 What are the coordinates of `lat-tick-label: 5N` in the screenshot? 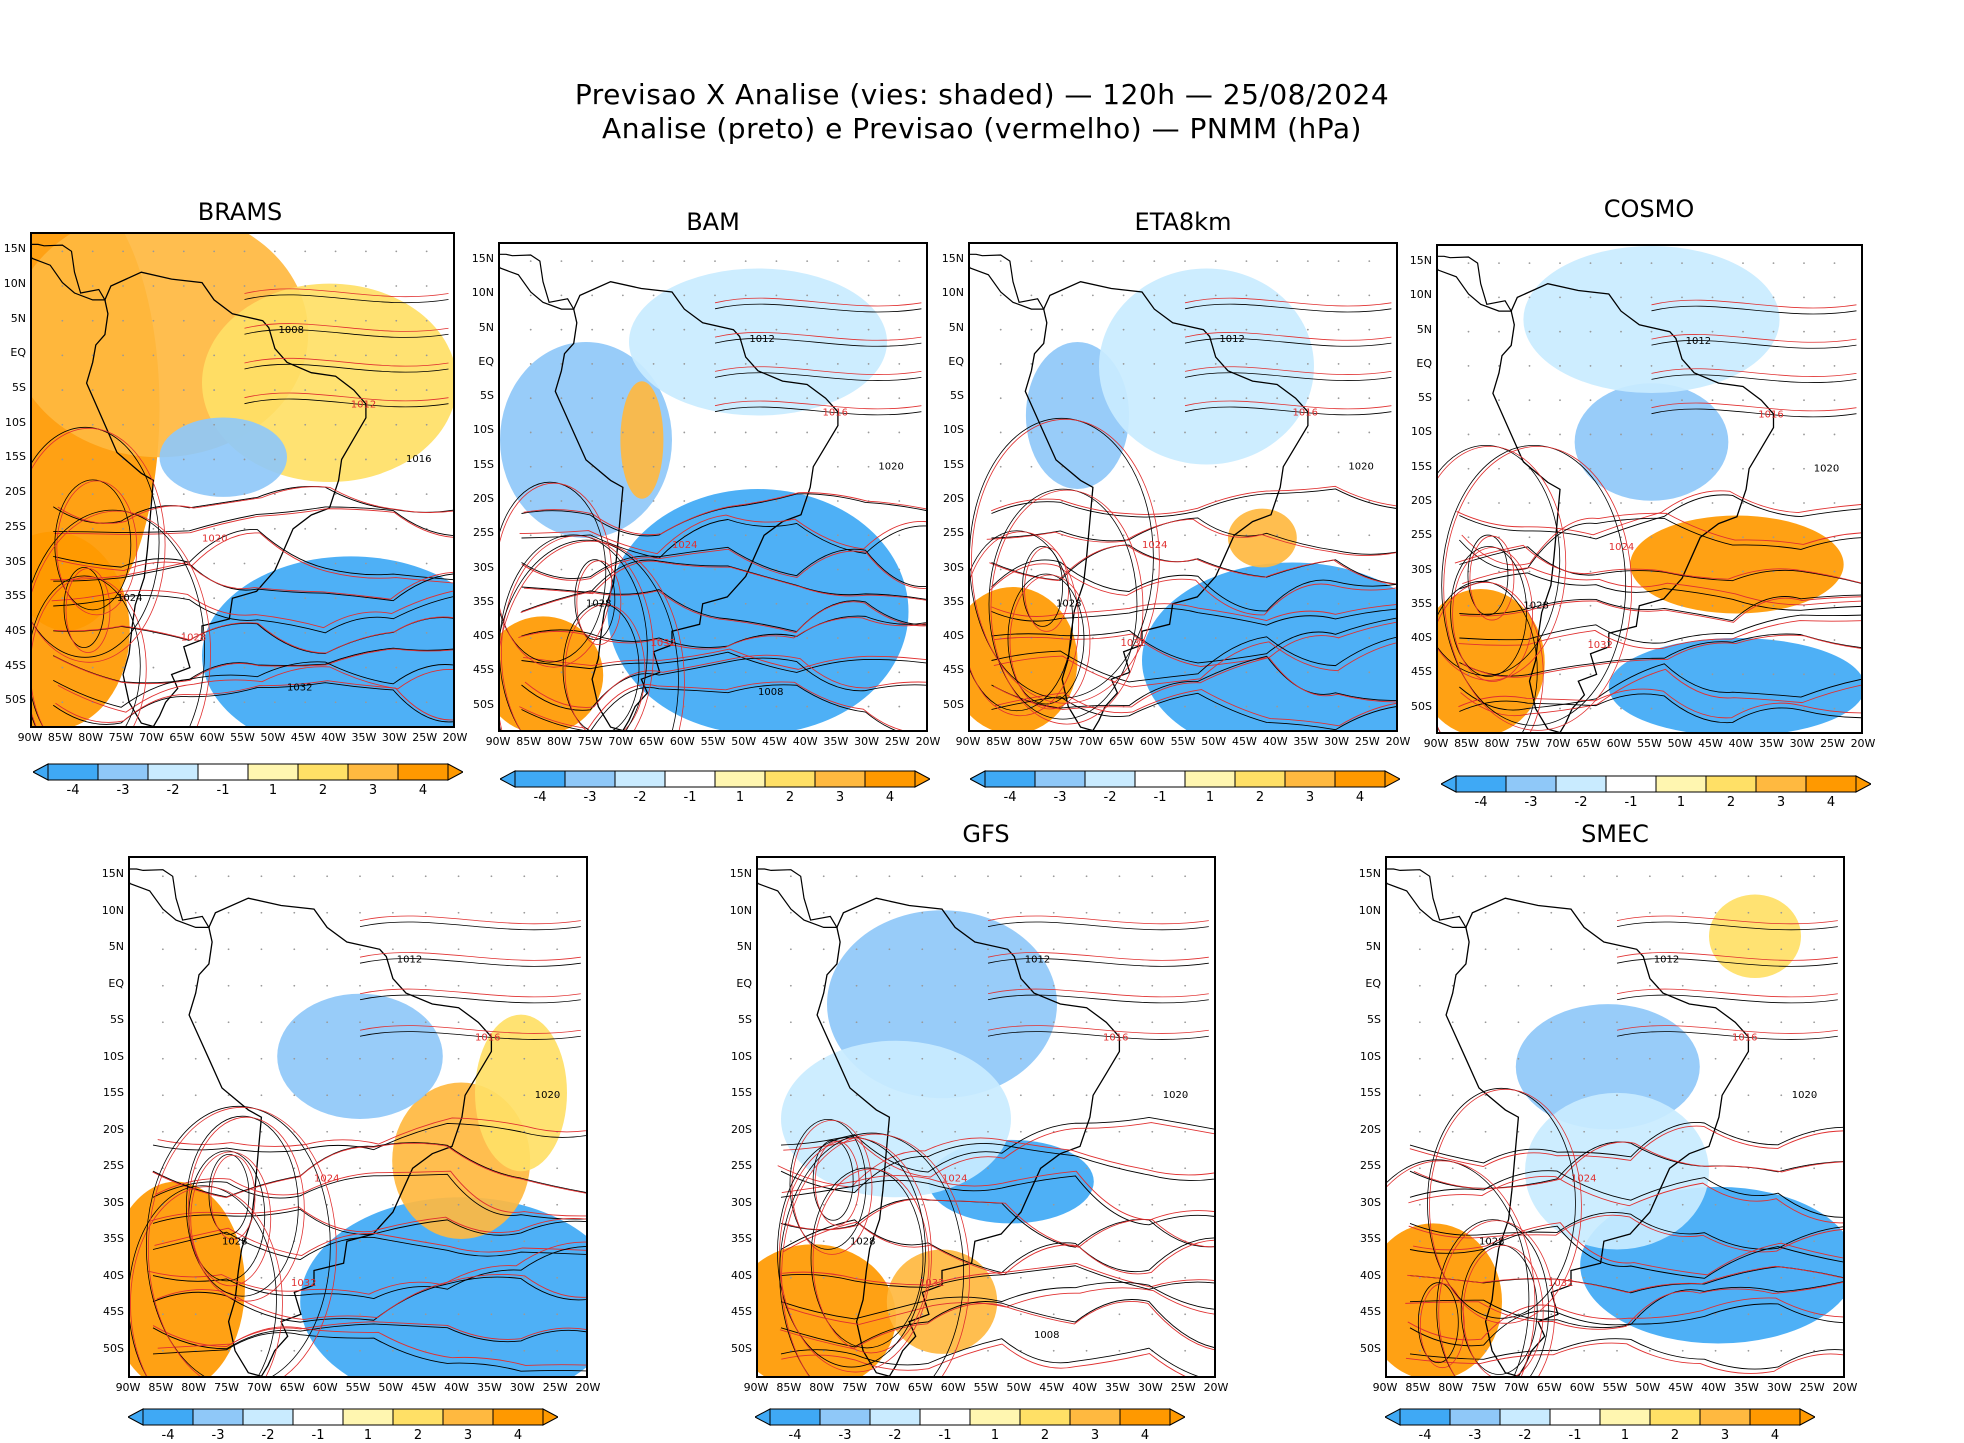 It's located at (956, 327).